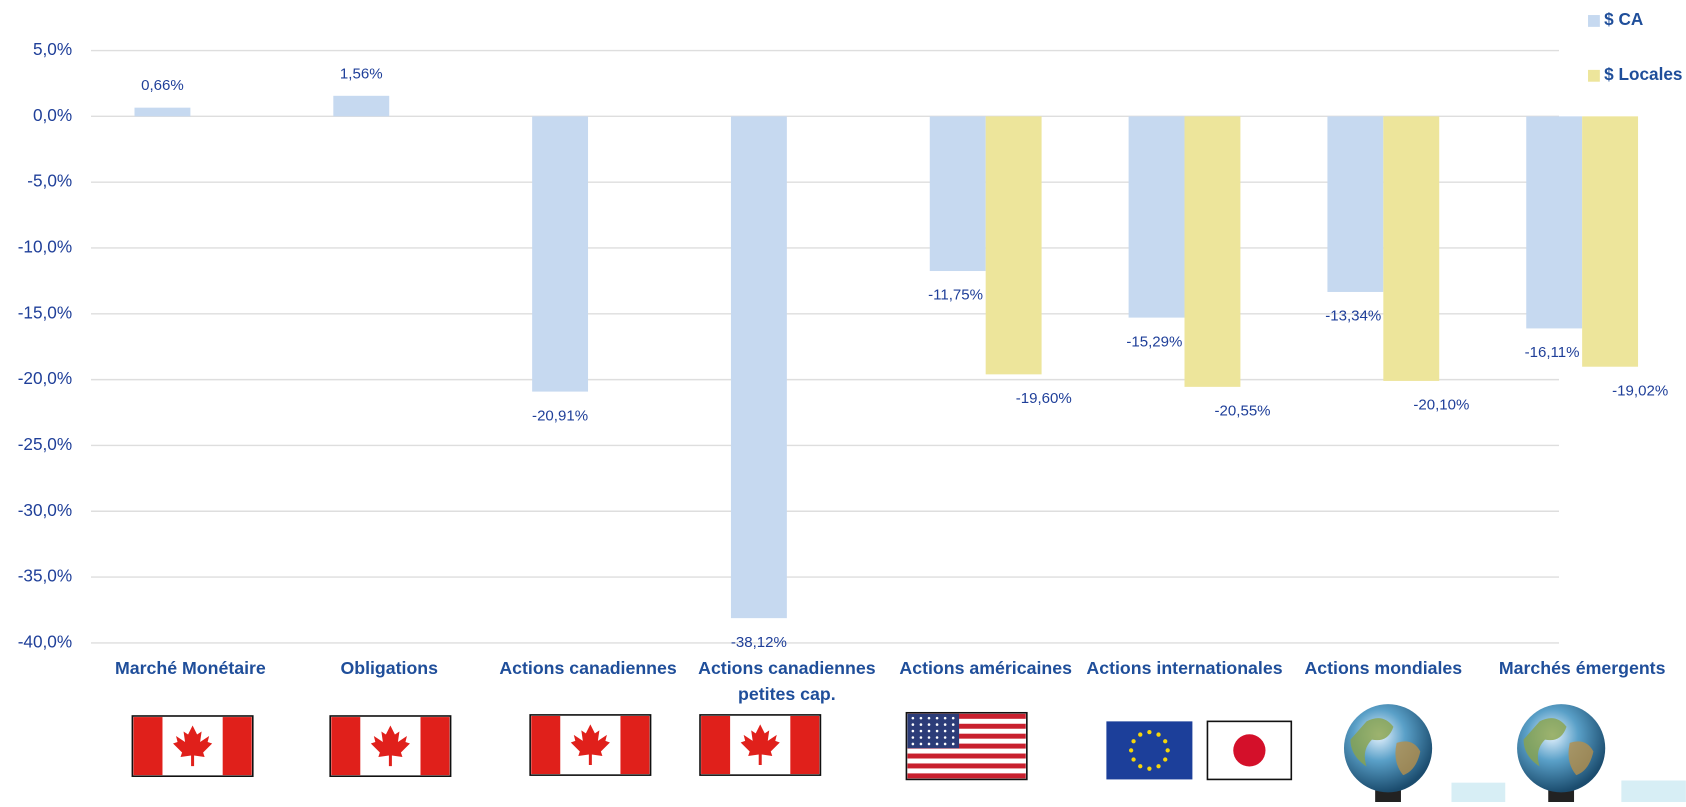 The height and width of the screenshot is (807, 1686). Describe the element at coordinates (933, 731) in the screenshot. I see `flag-canton` at that location.